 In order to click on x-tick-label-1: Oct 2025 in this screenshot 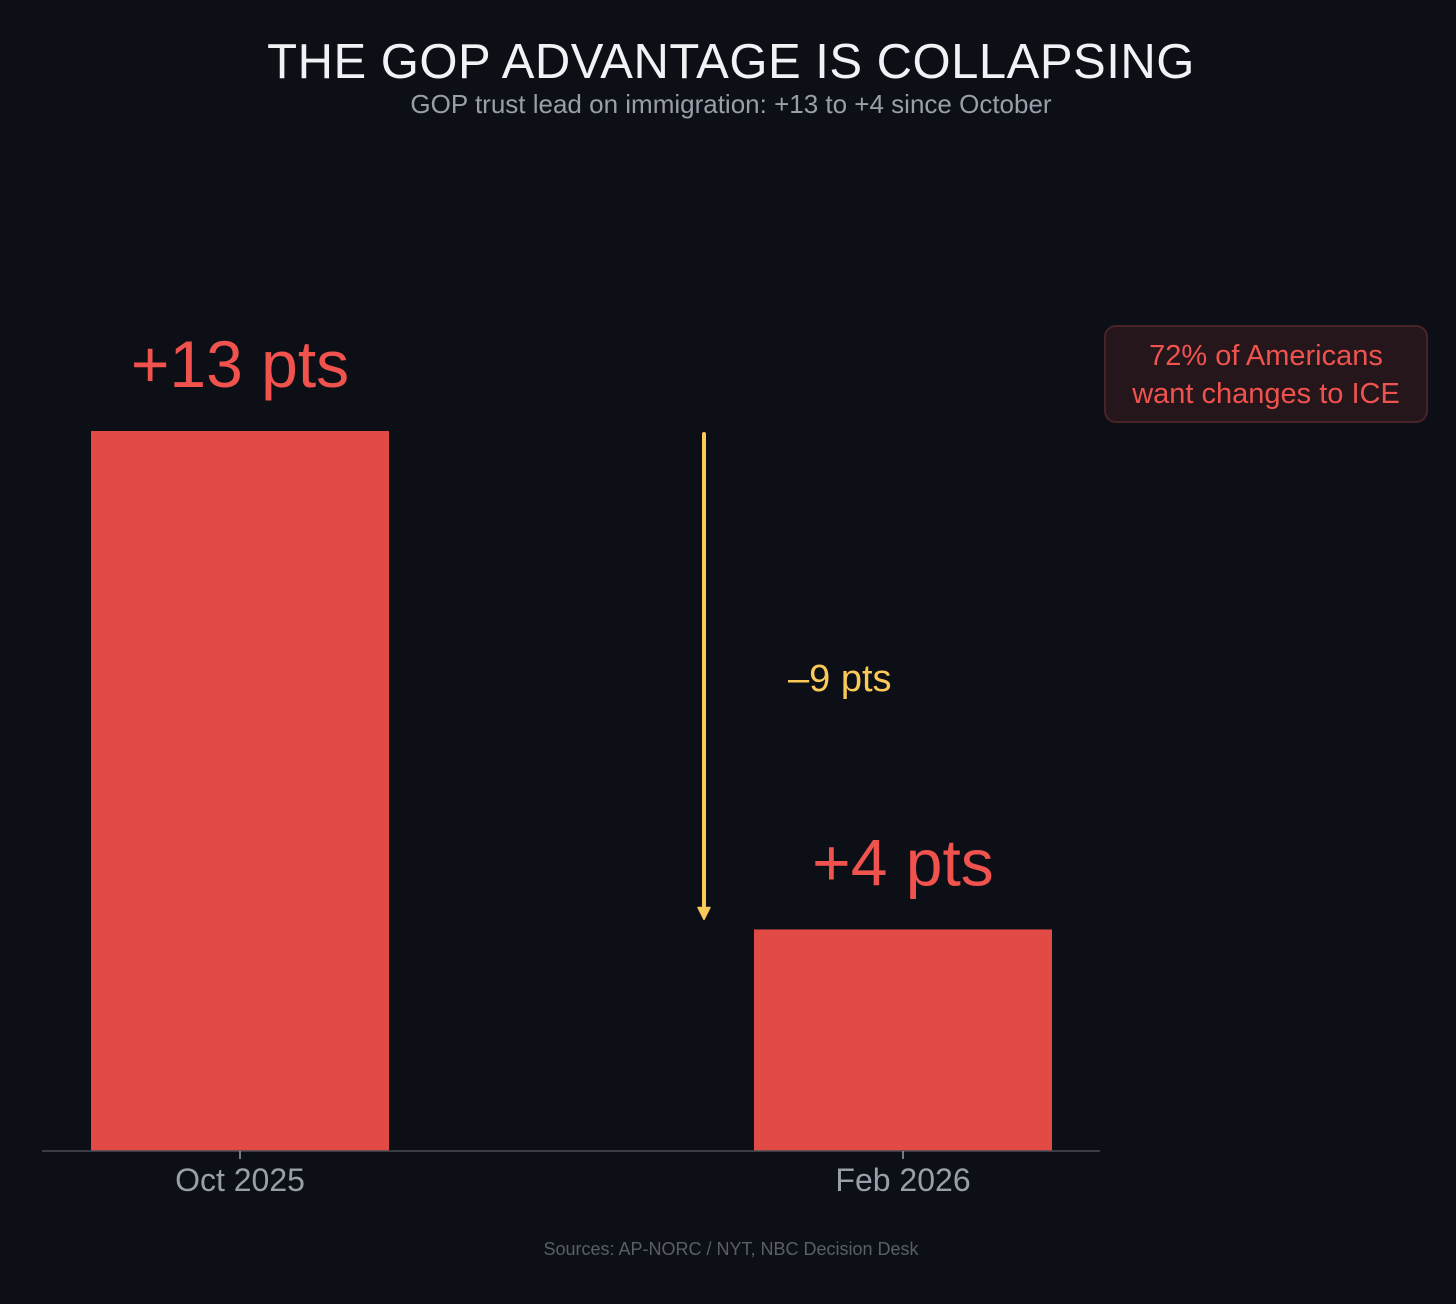, I will do `click(240, 1180)`.